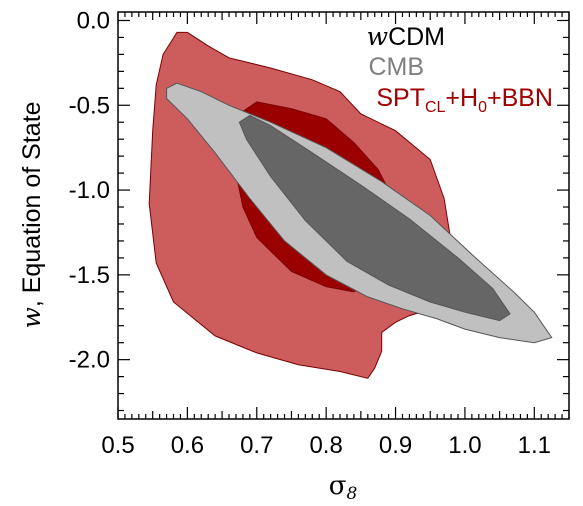 This screenshot has height=506, width=583. Describe the element at coordinates (89, 275) in the screenshot. I see `y-tick-label: -1.5` at that location.